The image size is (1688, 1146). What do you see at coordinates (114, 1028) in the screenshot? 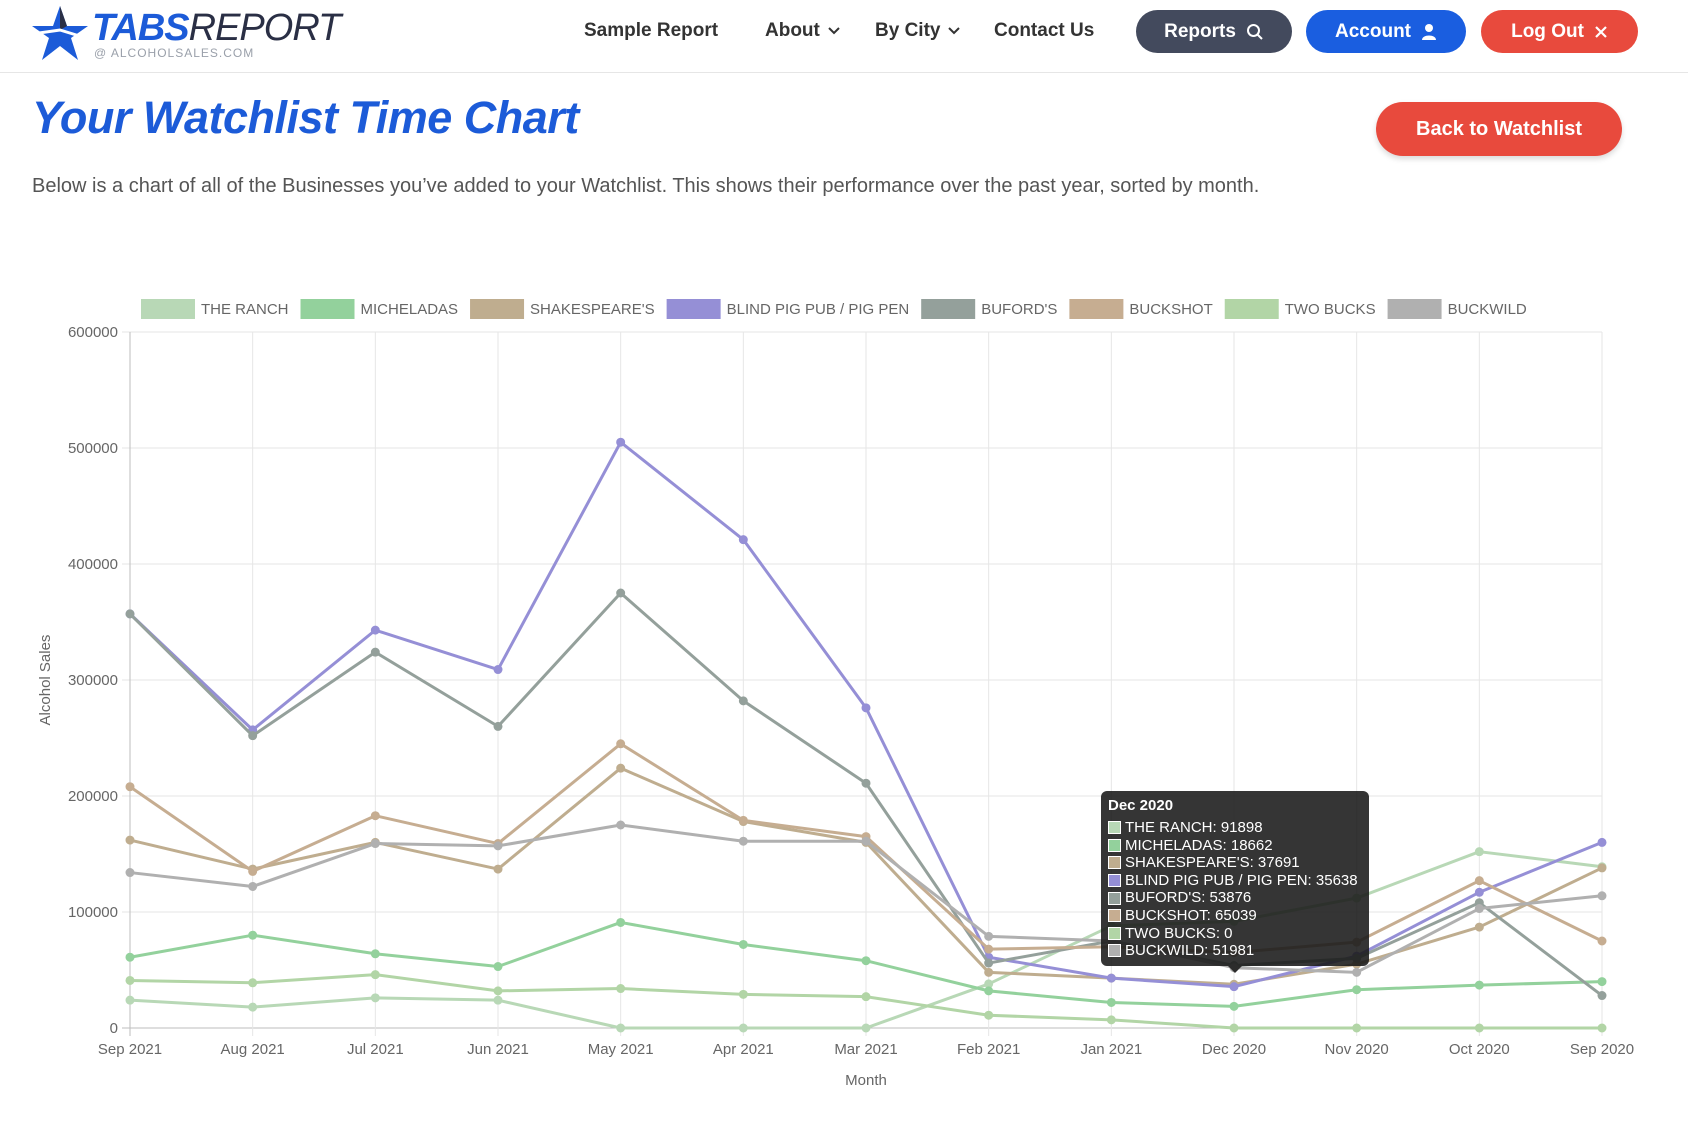
I see `y-tick-label: 0` at bounding box center [114, 1028].